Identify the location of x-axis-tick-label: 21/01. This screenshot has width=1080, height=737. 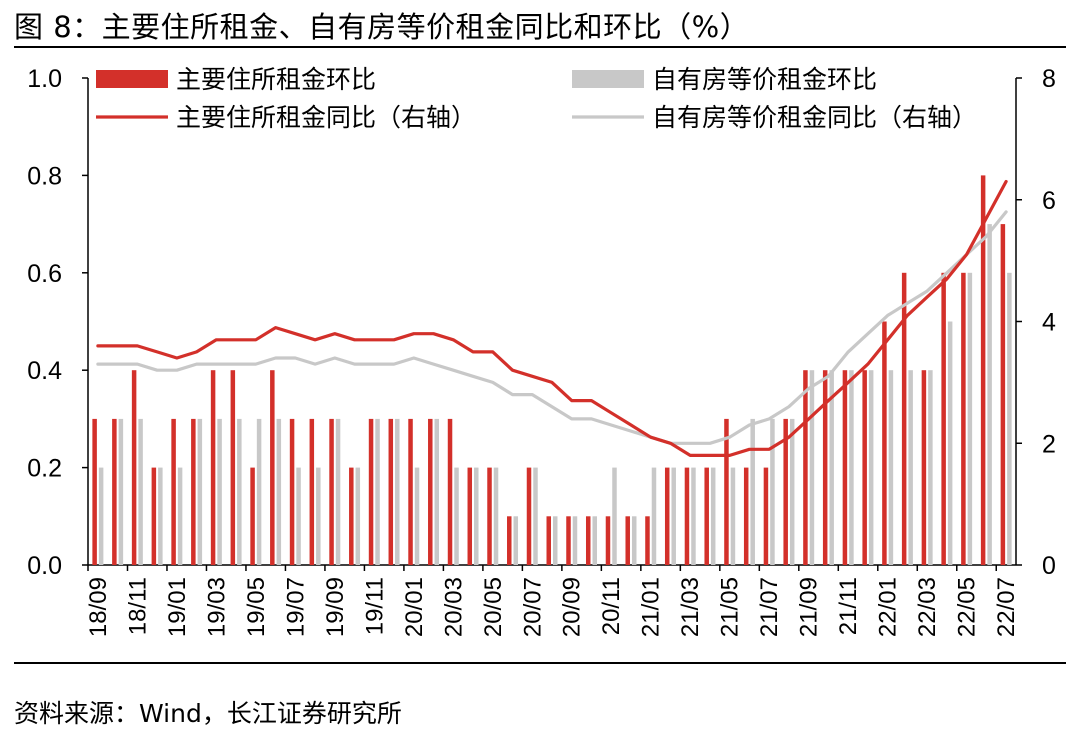
(651, 607).